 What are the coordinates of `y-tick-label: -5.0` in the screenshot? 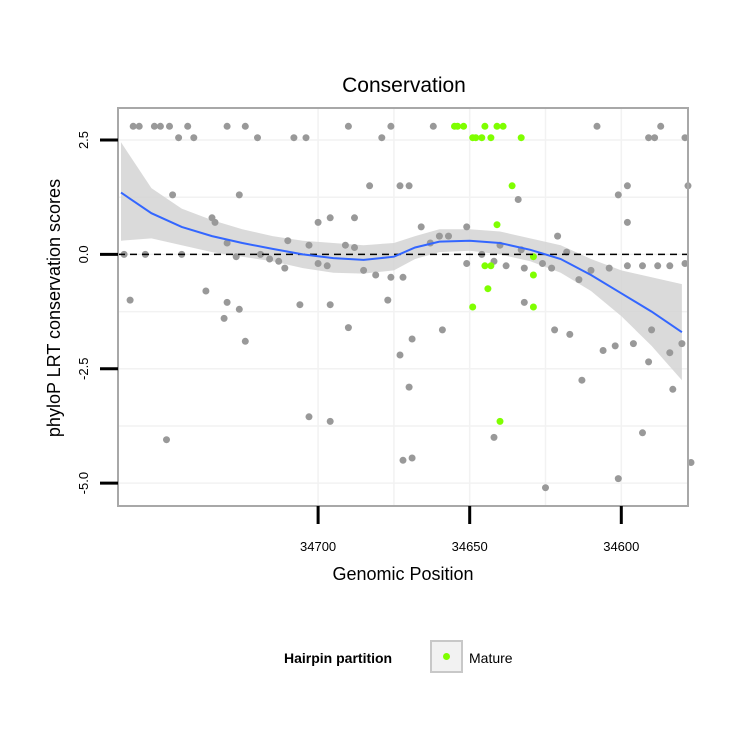 It's located at (83, 483).